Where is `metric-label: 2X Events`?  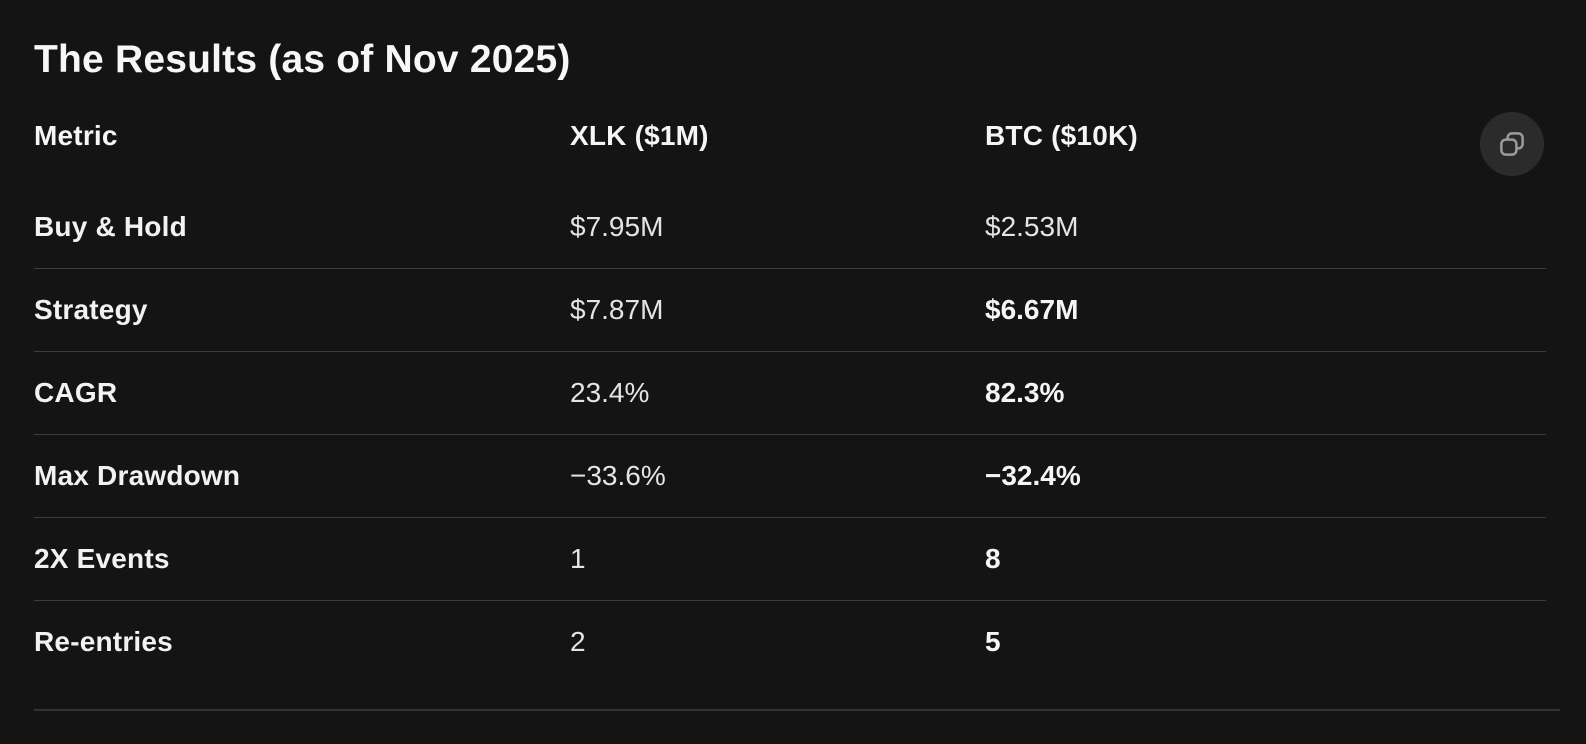
metric-label: 2X Events is located at coordinates (102, 558).